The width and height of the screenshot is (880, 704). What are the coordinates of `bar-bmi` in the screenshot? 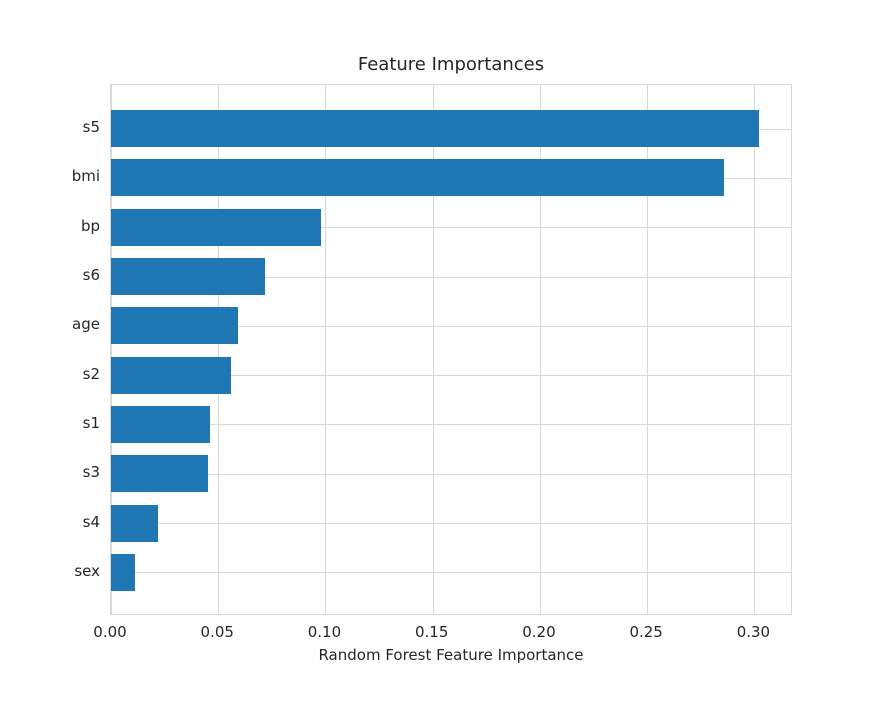 It's located at (418, 178).